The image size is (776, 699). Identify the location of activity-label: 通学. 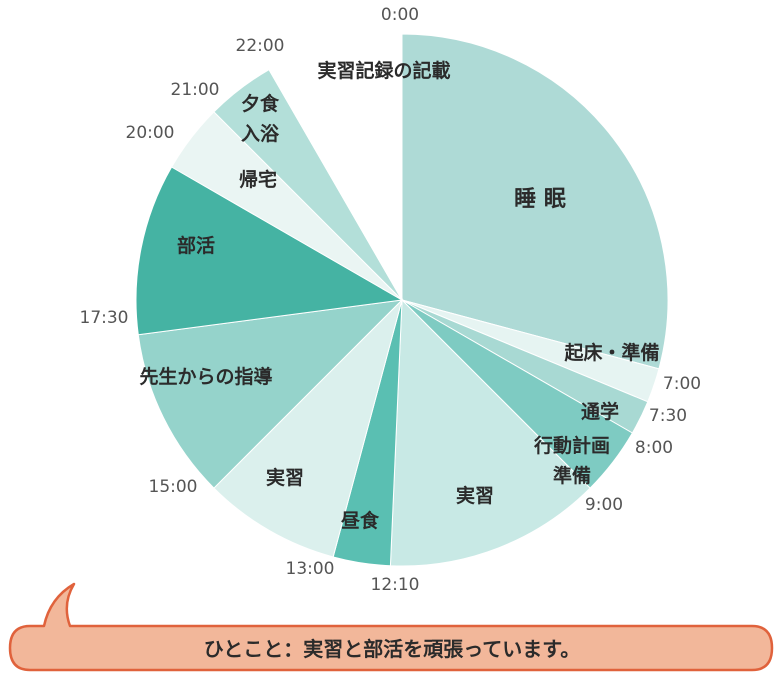
(600, 411).